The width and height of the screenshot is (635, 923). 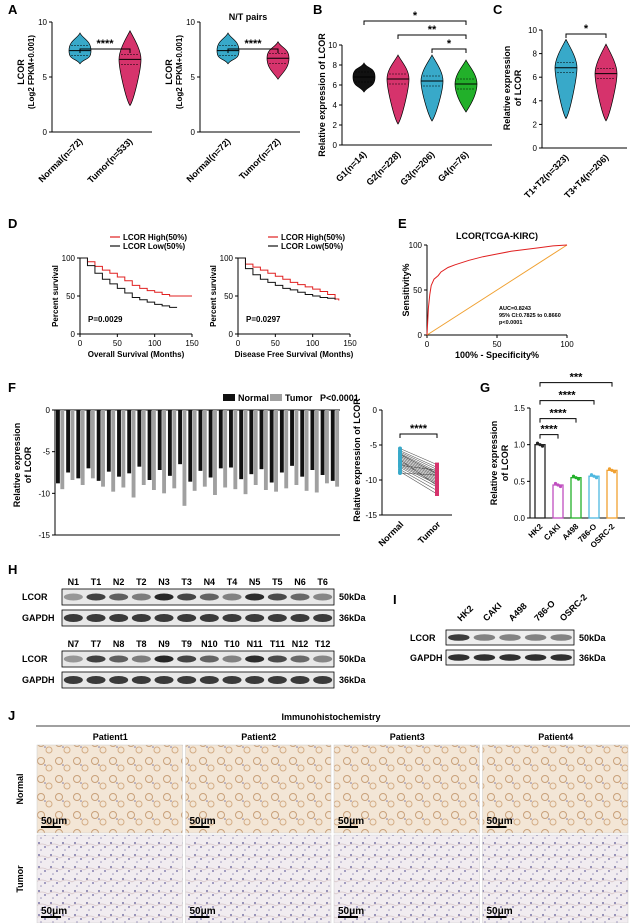 I want to click on A2-xlabel-0: Normal(n=72), so click(x=208, y=160).